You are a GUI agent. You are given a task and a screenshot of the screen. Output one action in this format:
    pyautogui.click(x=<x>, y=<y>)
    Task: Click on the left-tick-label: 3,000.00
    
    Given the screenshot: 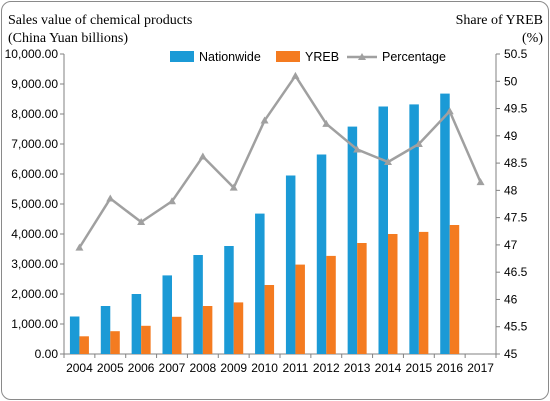 What is the action you would take?
    pyautogui.click(x=34, y=264)
    